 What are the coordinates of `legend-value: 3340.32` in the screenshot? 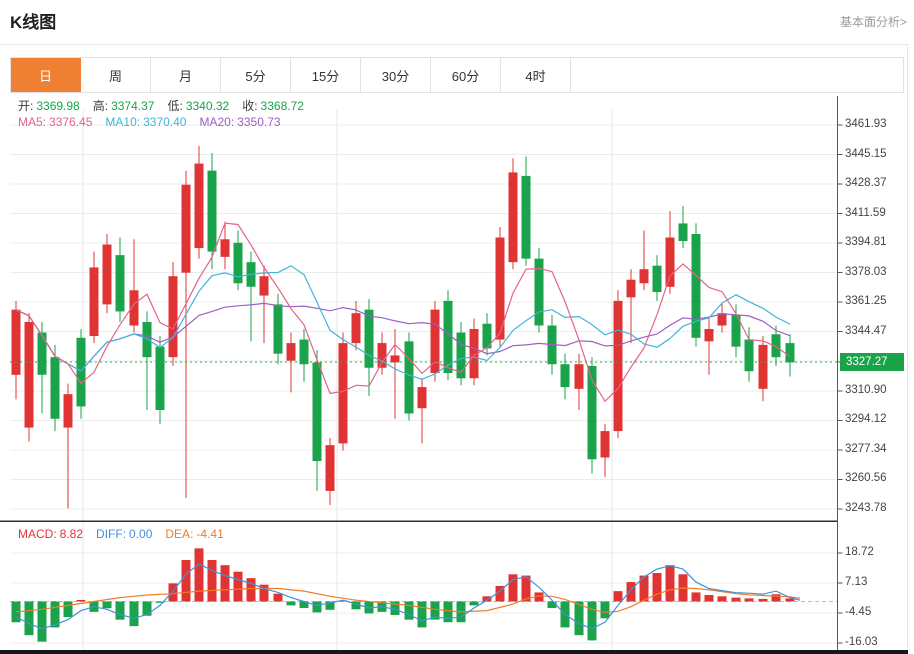 It's located at (207, 106).